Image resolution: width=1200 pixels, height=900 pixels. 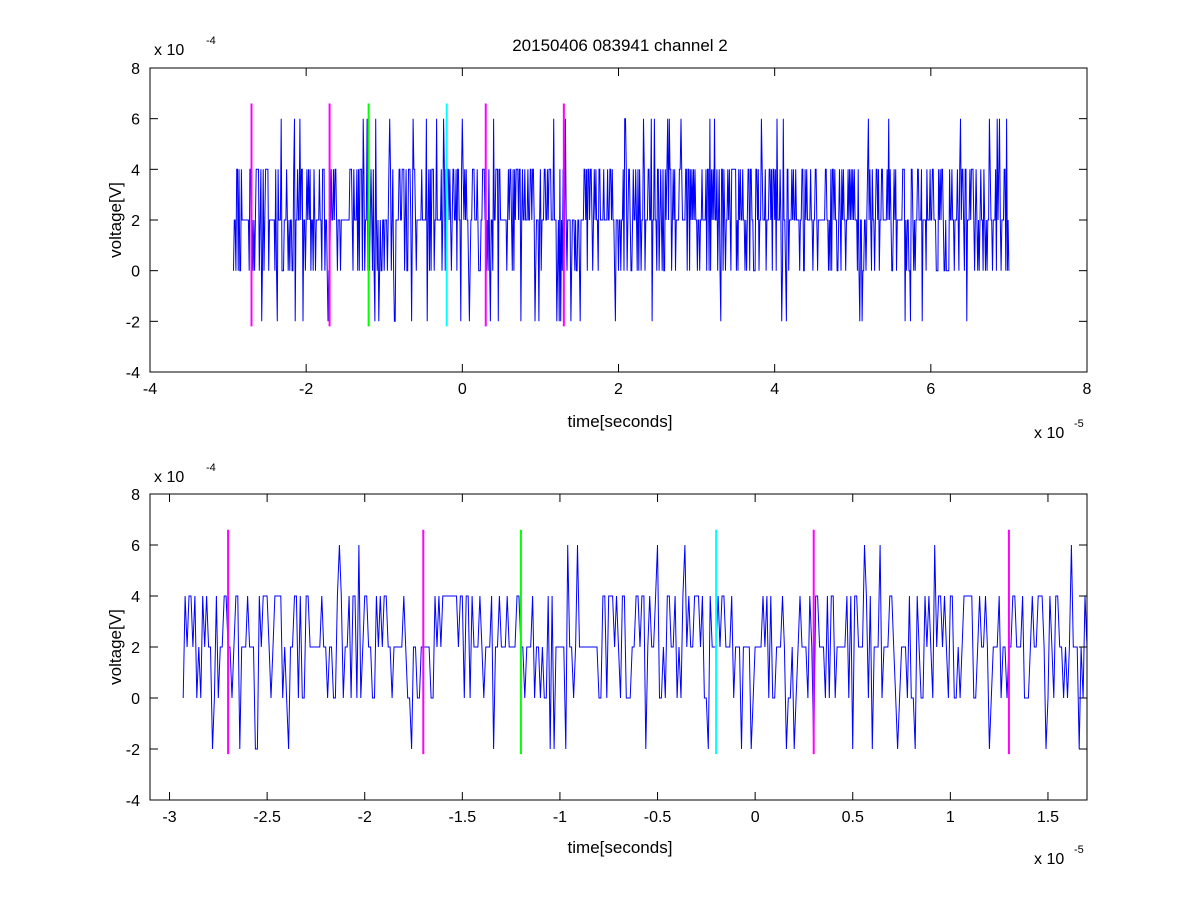 What do you see at coordinates (169, 817) in the screenshot?
I see `x-tick-label: -3` at bounding box center [169, 817].